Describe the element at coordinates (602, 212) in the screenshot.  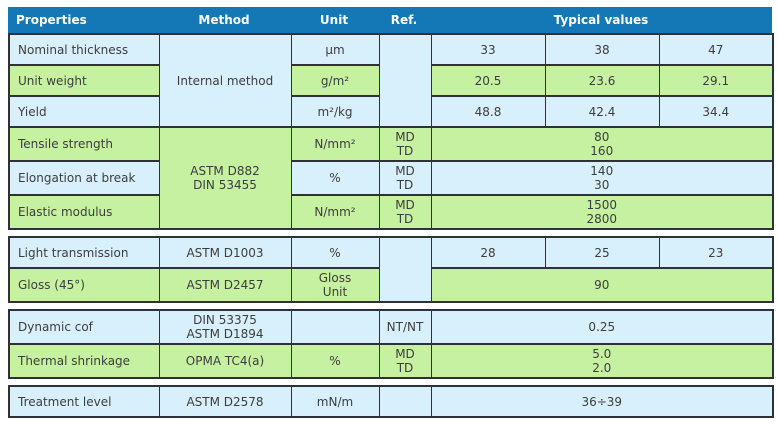
I see `value-cell: 1500 2800` at that location.